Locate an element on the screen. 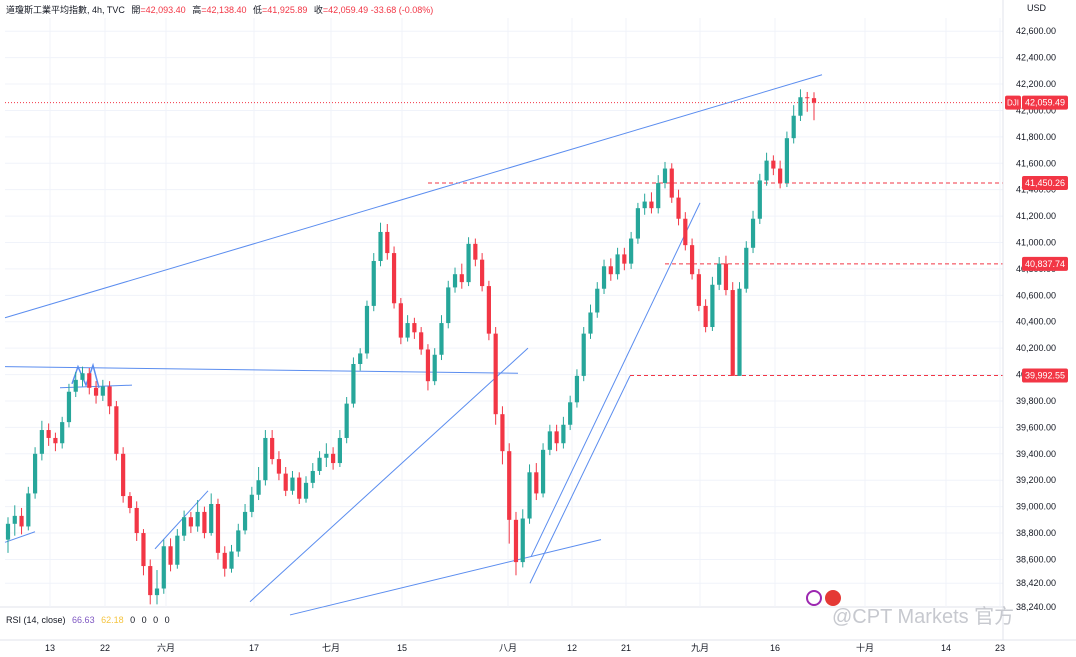 The width and height of the screenshot is (1076, 657). close-value: =42,059.49 is located at coordinates (345, 10).